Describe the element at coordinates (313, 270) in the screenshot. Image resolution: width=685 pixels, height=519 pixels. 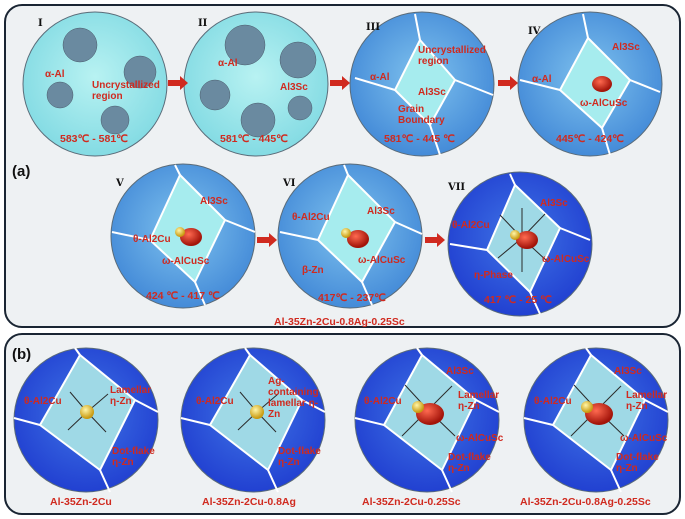
I see `stage-6-beta-zn: β-Zn` at that location.